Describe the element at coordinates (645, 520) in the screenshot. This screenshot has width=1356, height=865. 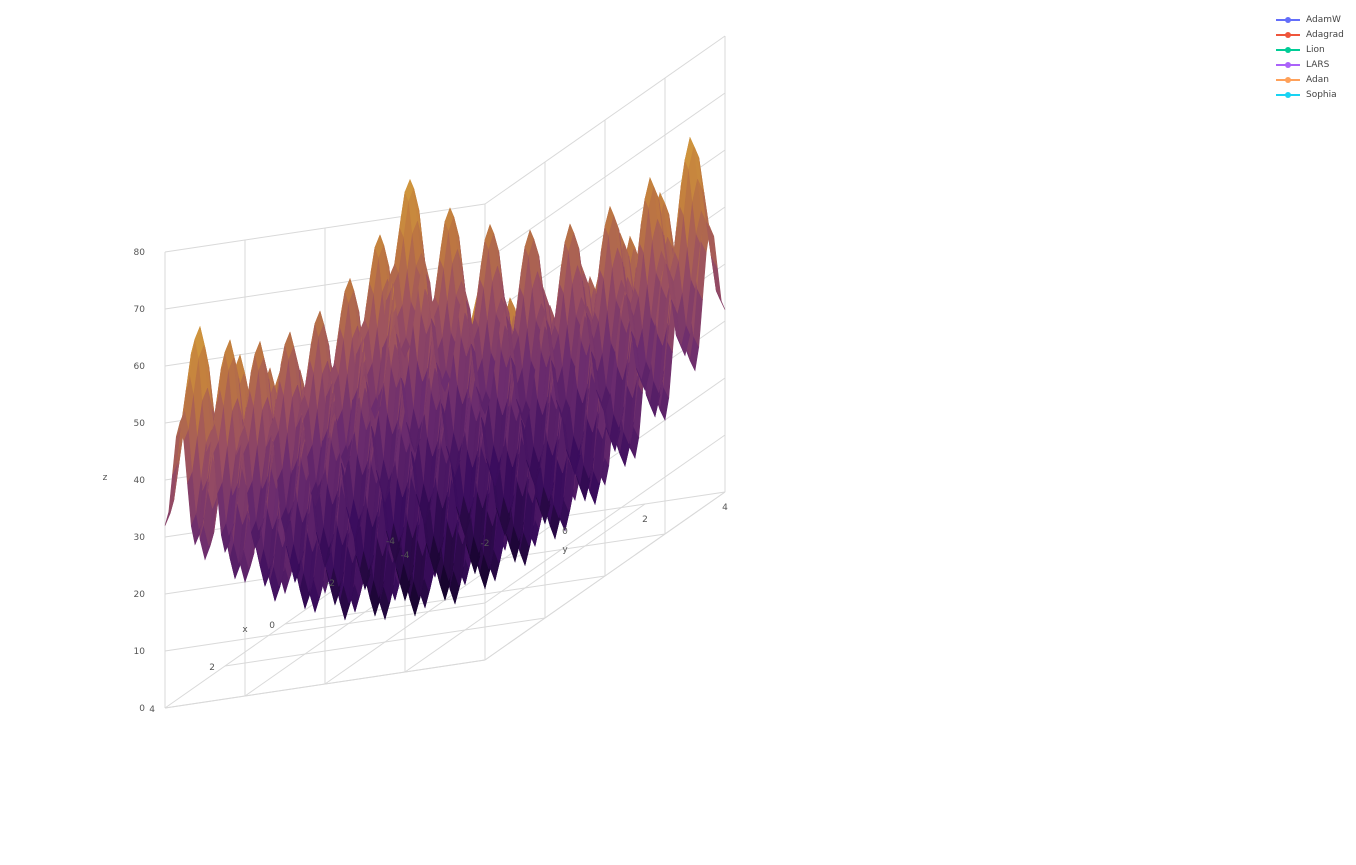
I see `y-tick-label: 2` at that location.